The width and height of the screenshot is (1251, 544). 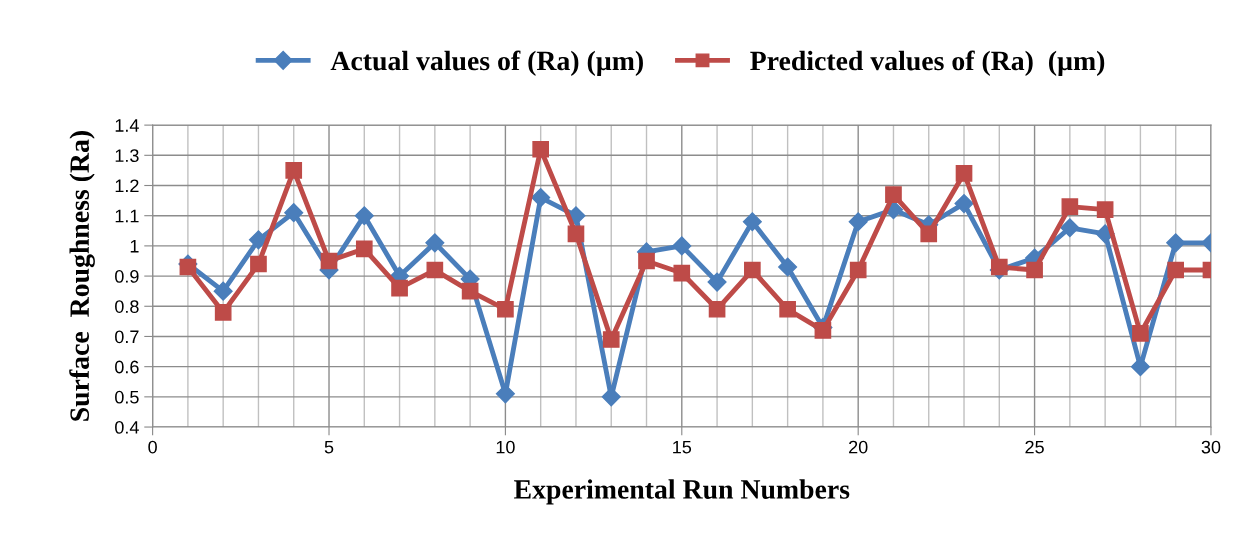 What do you see at coordinates (682, 492) in the screenshot?
I see `x-axis-title: Experimental Run Numbers` at bounding box center [682, 492].